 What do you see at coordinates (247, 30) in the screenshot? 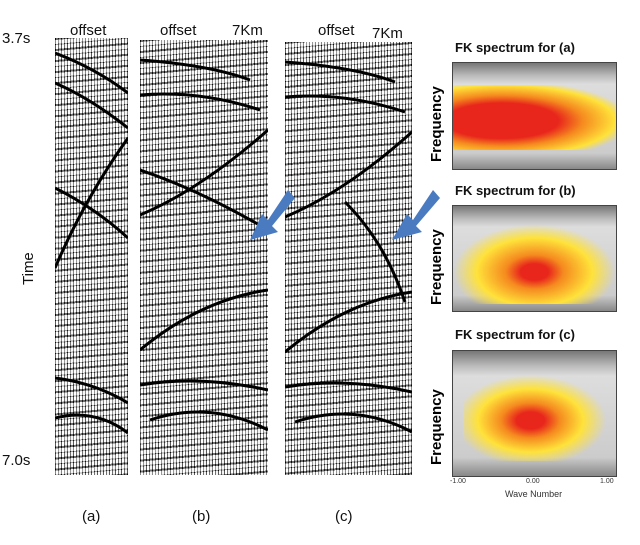
I see `panel-b-distance-label: 7Km` at bounding box center [247, 30].